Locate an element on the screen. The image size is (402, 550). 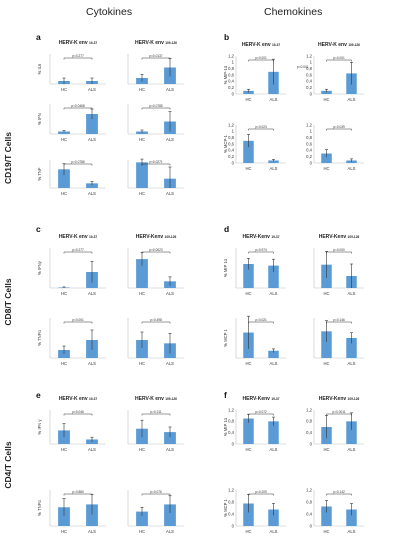
chart-title: HERV-K env 109-126 is located at coordinates (156, 43).